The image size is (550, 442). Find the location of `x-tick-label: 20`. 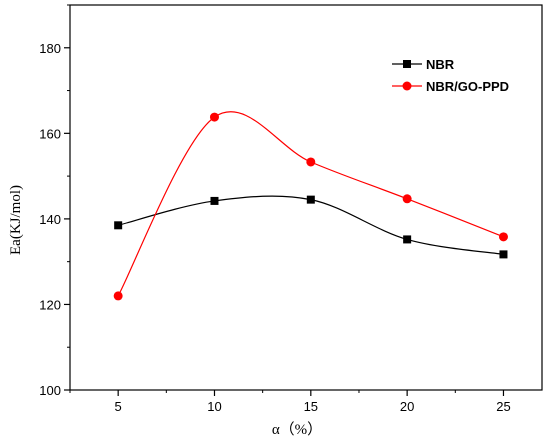

x-tick-label: 20 is located at coordinates (407, 406).